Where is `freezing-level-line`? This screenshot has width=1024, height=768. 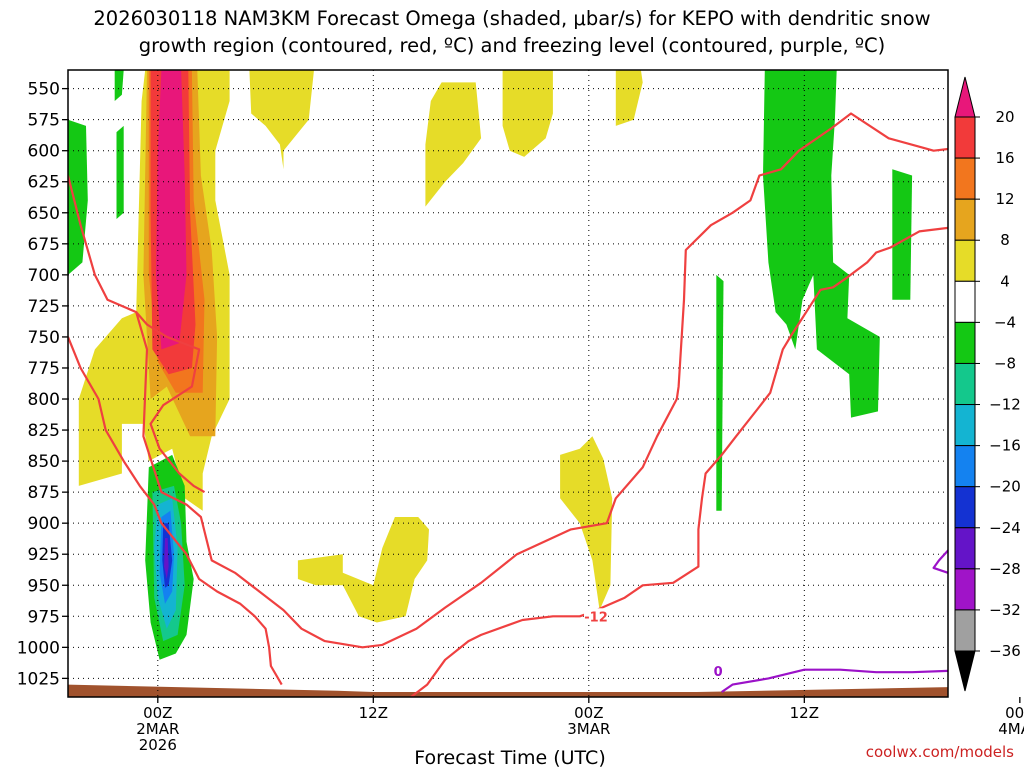
freezing-level-line is located at coordinates (834, 680).